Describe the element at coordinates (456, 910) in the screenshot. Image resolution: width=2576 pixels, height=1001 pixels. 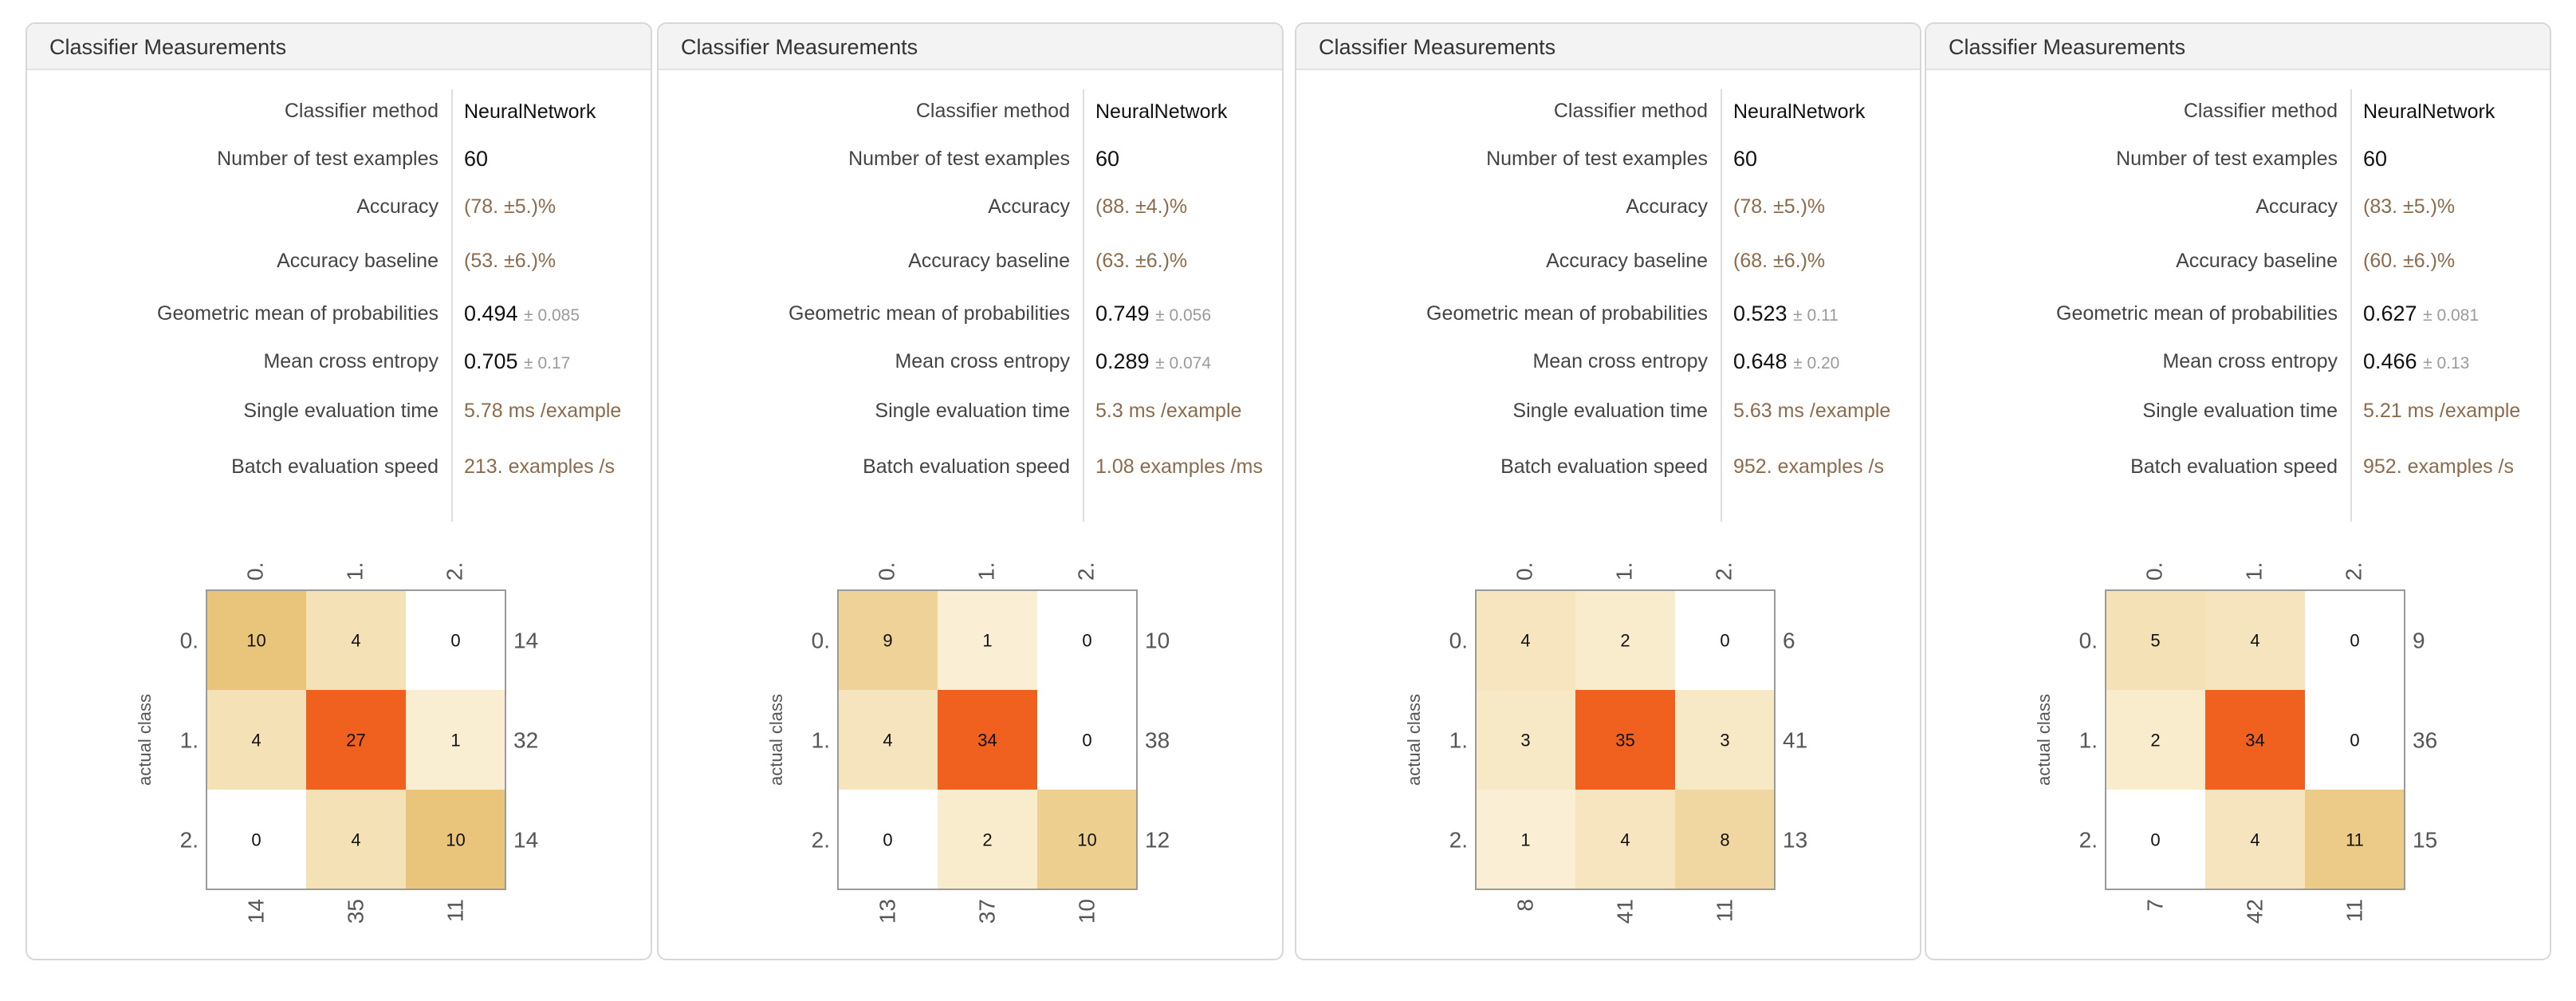
I see `cm-col-total: 11` at that location.